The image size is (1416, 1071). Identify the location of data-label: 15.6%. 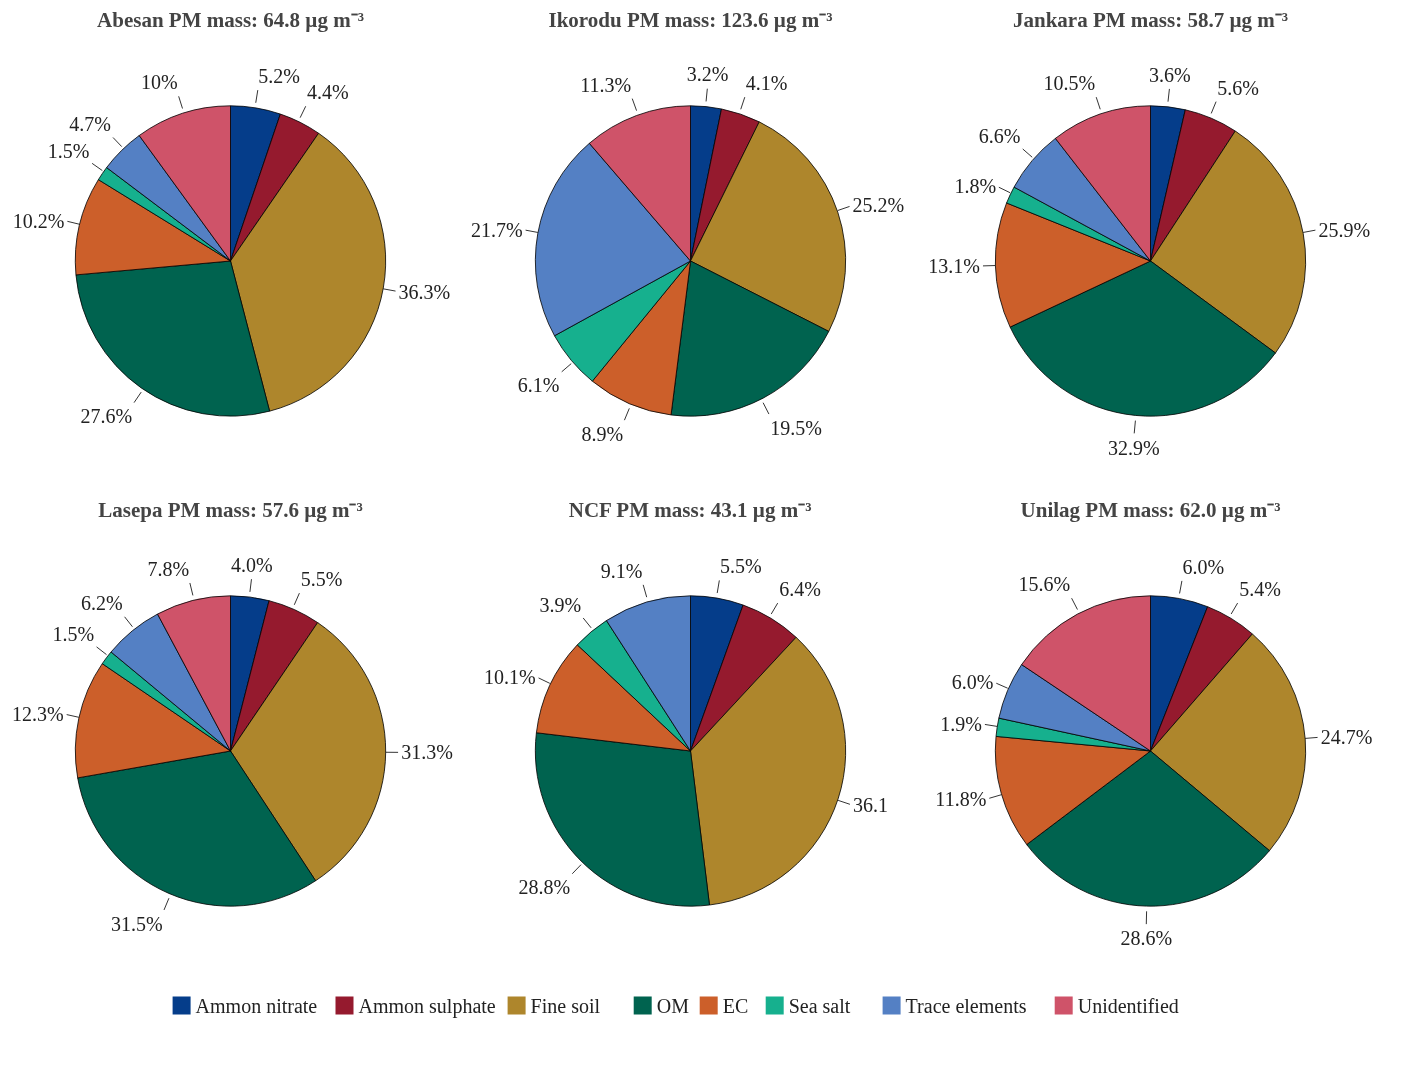
(1044, 584).